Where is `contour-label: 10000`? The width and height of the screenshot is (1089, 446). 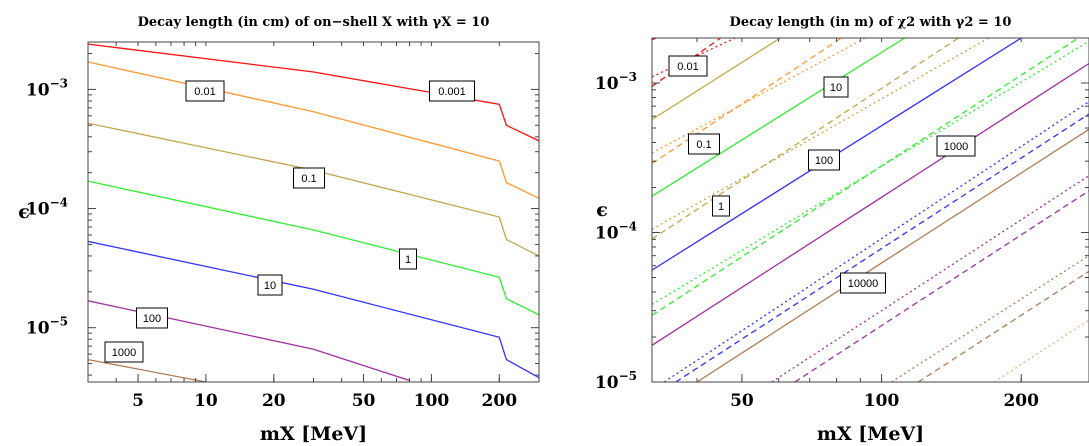
contour-label: 10000 is located at coordinates (863, 283).